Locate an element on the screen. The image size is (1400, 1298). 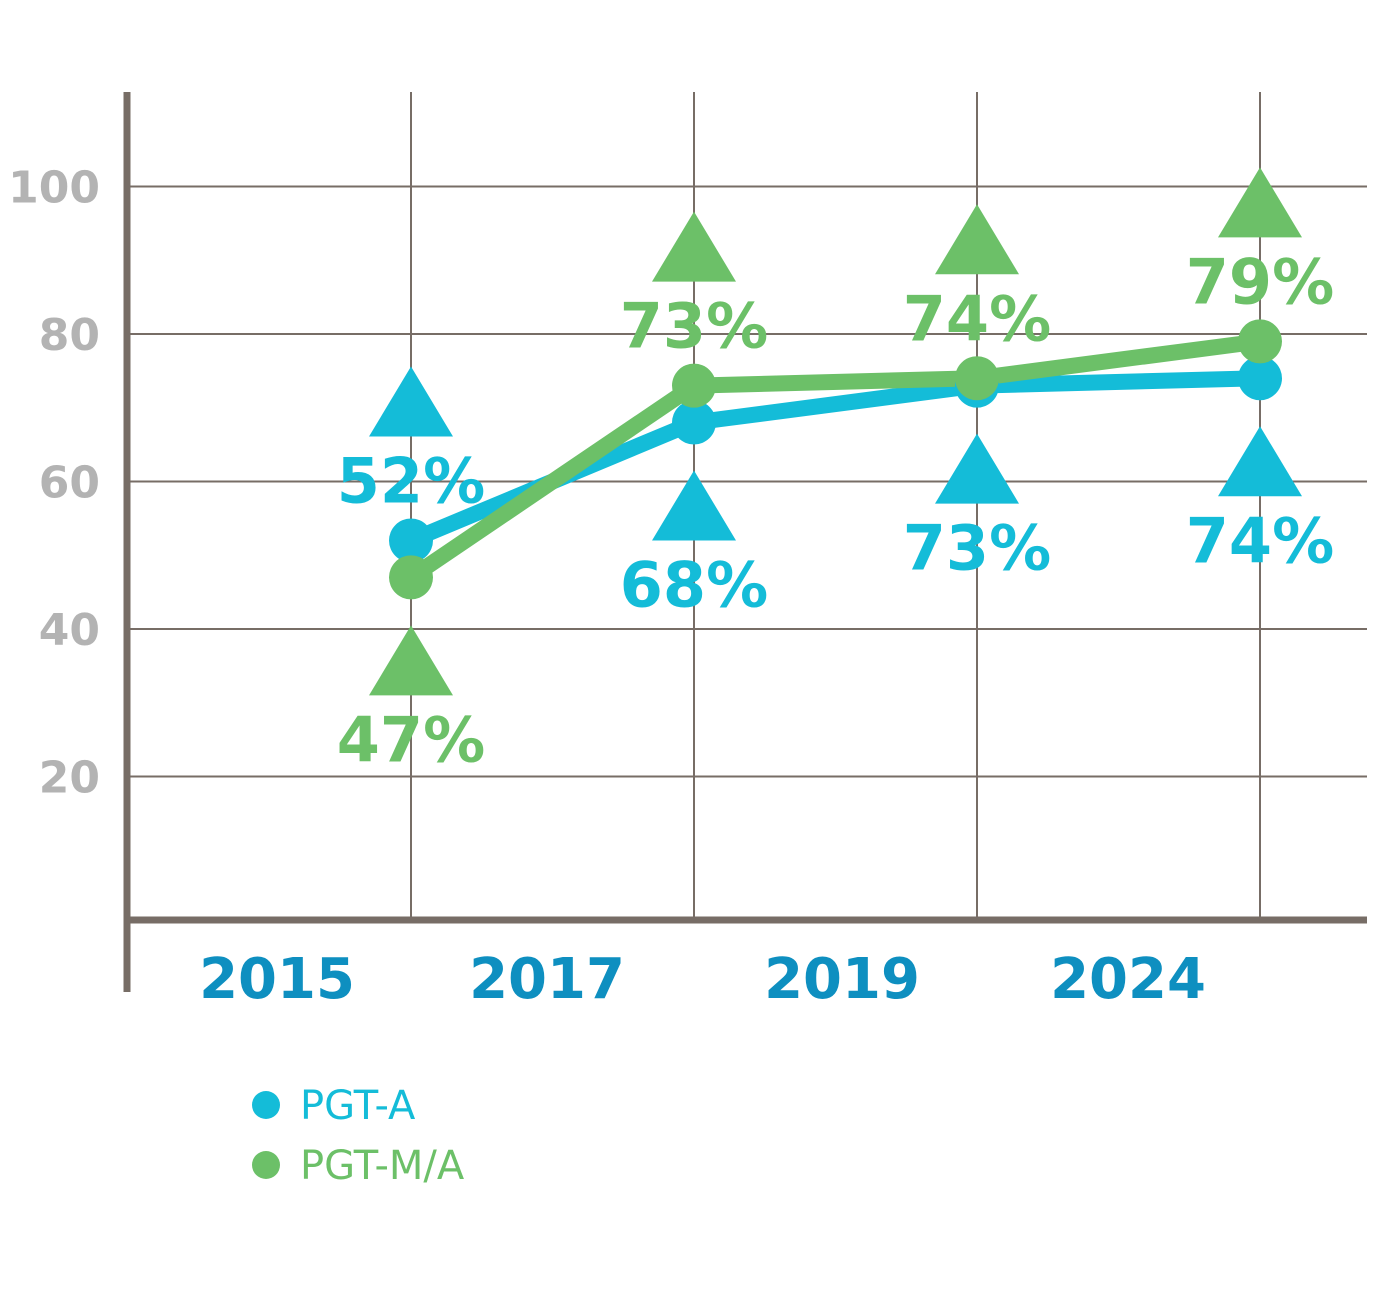
x-tick-labels: 2015 2017 2019 2024 is located at coordinates (702, 979).